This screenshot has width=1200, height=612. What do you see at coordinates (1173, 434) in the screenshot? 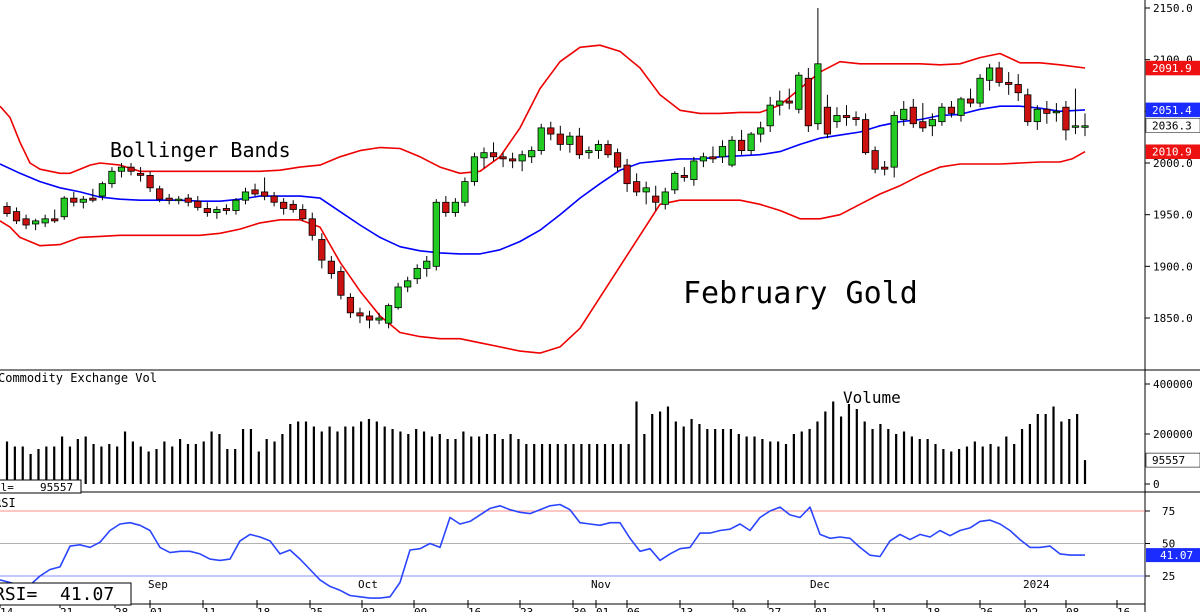
I see `volume-tick-label: 200000` at bounding box center [1173, 434].